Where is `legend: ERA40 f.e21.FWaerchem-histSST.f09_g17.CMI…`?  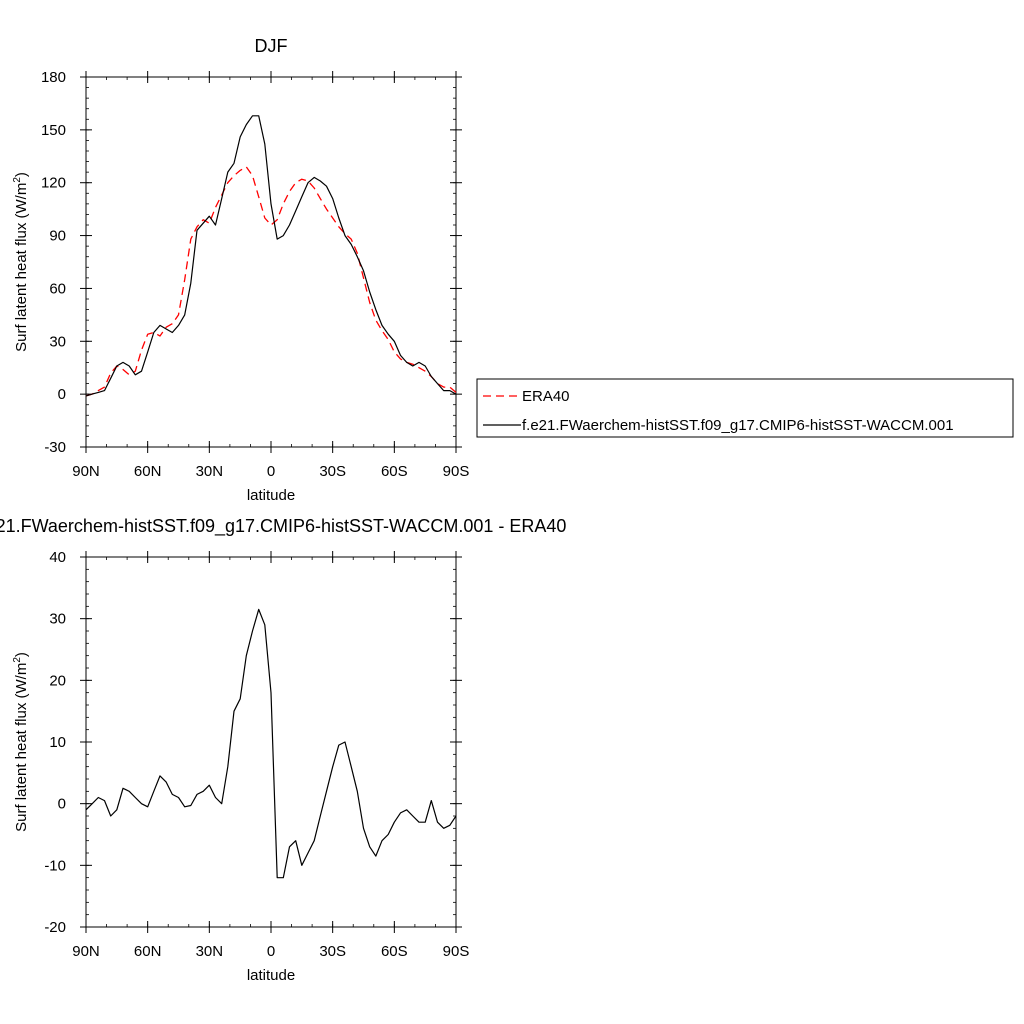 legend: ERA40 f.e21.FWaerchem-histSST.f09_g17.CMI… is located at coordinates (745, 408).